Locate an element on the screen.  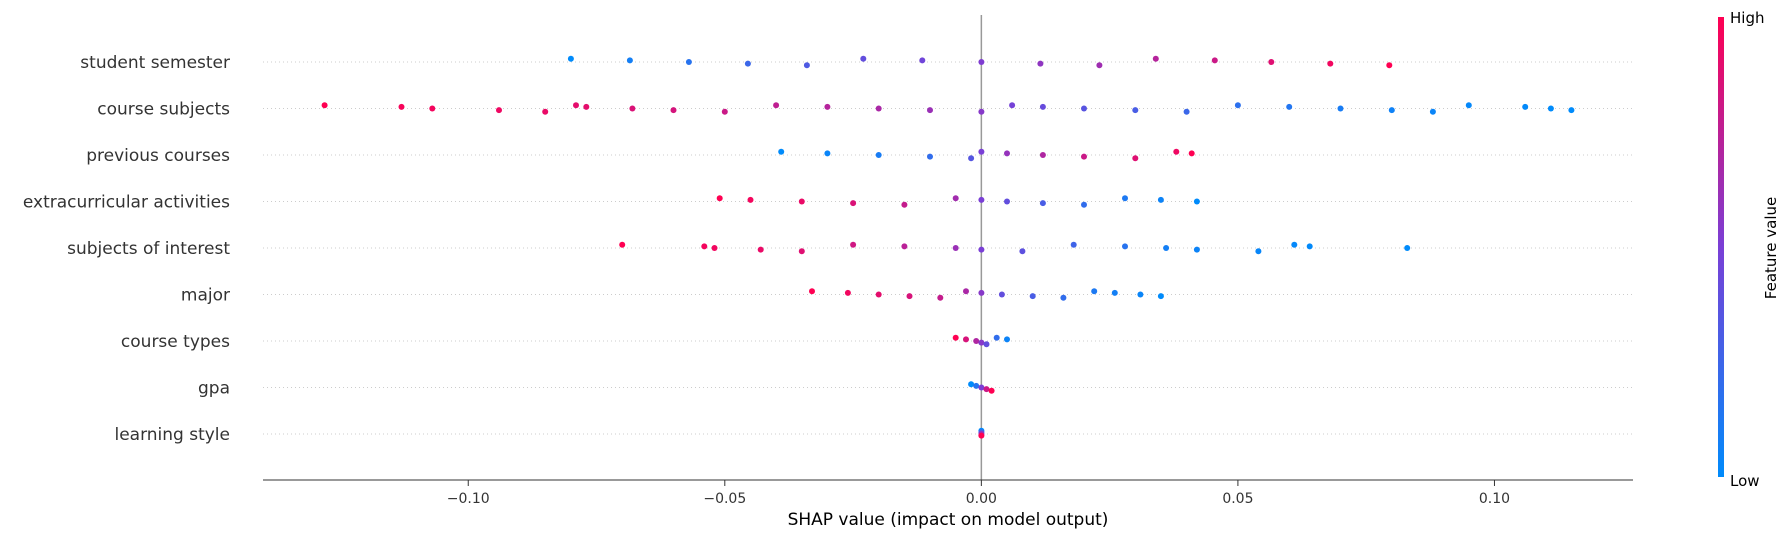
x-tick-label: −0.10 is located at coordinates (468, 499).